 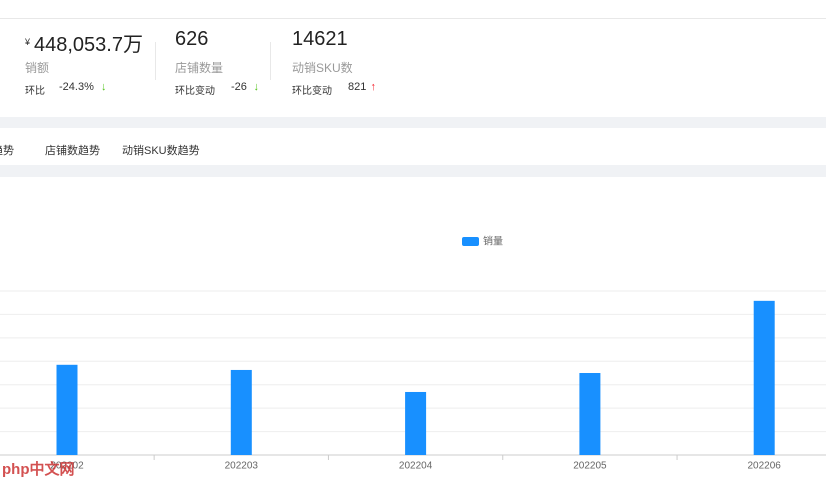 What do you see at coordinates (320, 39) in the screenshot?
I see `stat-value: 14621` at bounding box center [320, 39].